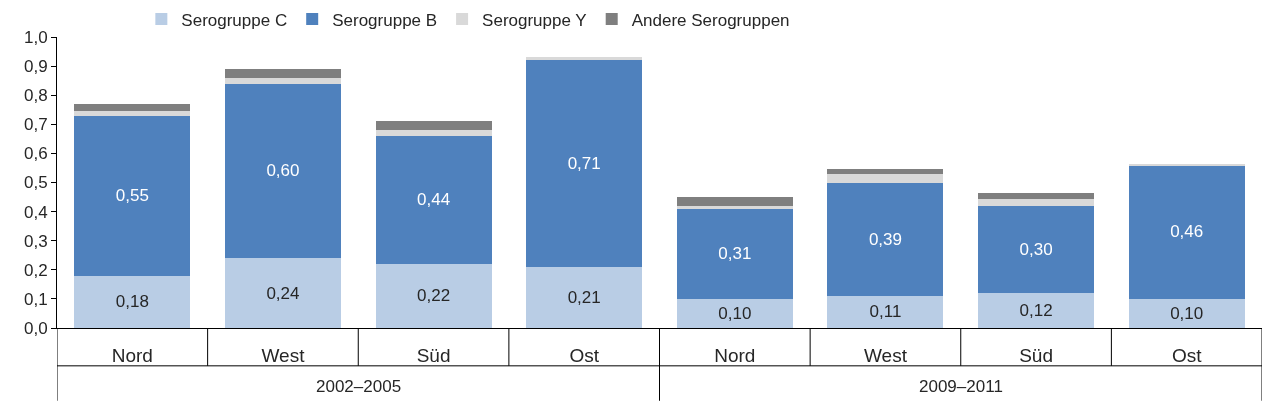 The image size is (1264, 405). I want to click on legend-label: Serogruppe C, so click(234, 20).